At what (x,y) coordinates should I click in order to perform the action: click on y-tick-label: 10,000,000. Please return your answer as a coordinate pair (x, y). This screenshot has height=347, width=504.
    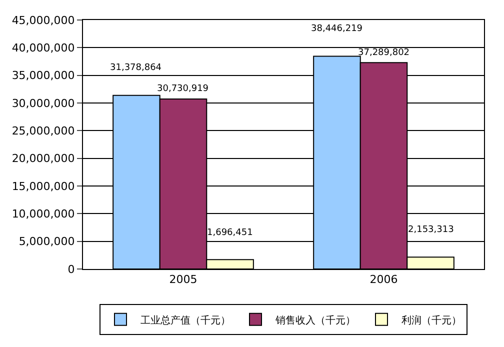
    Looking at the image, I should click on (43, 214).